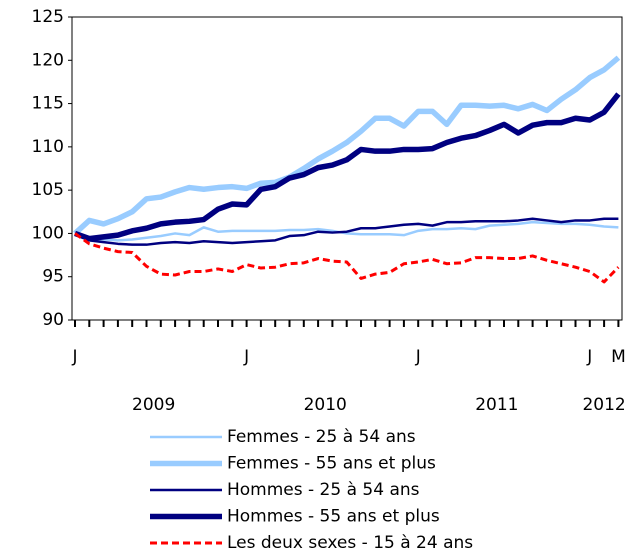 The width and height of the screenshot is (634, 557). Describe the element at coordinates (48, 17) in the screenshot. I see `y-tick-label: 125` at that location.